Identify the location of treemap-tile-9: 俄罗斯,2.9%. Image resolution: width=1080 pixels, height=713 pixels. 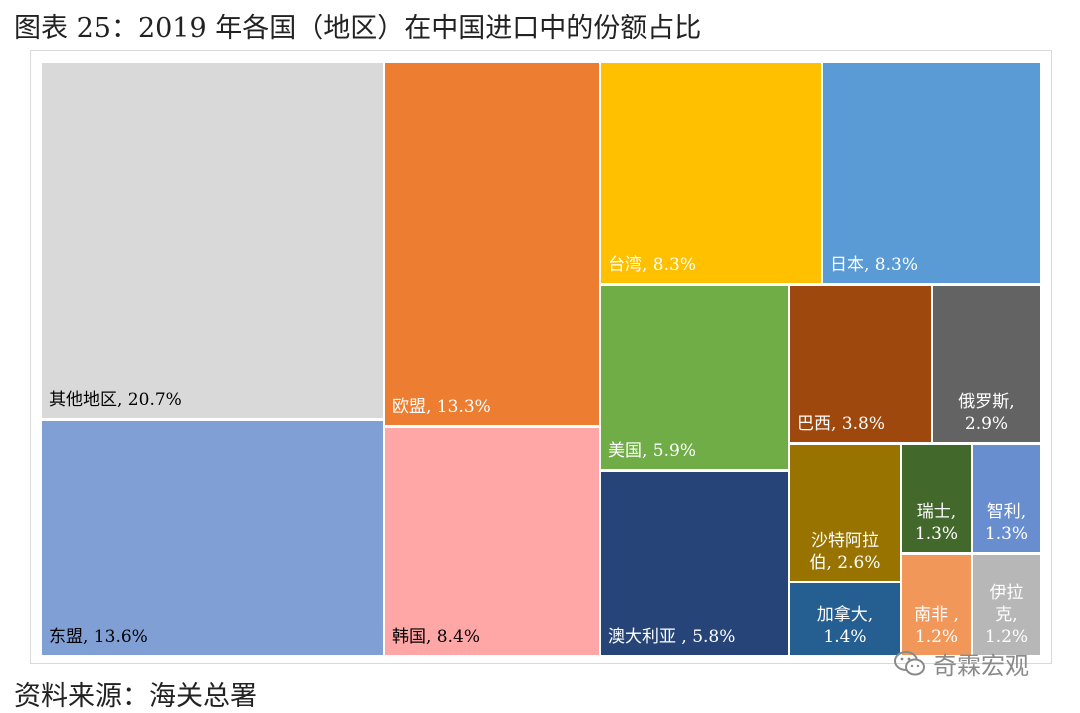
(986, 364).